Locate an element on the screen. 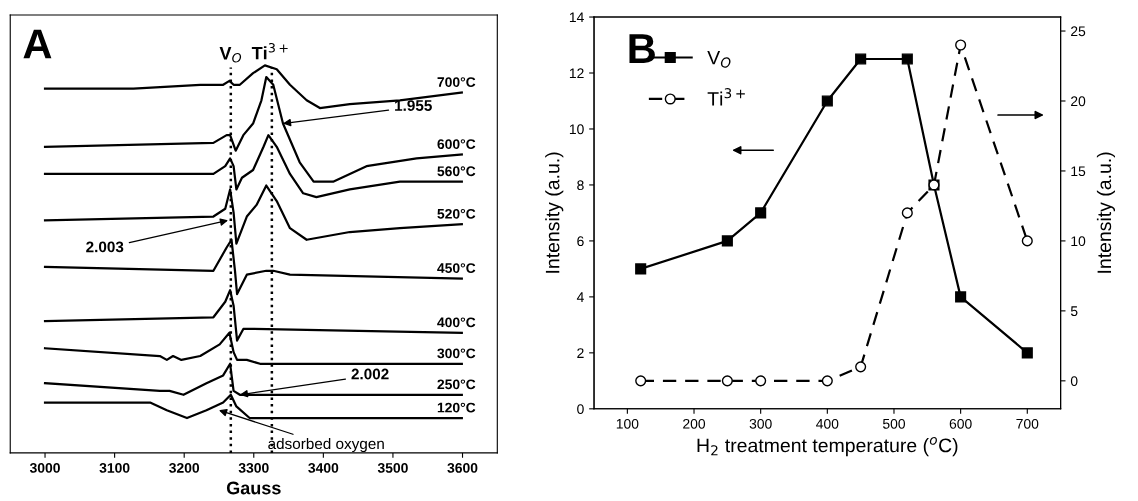 Image resolution: width=1138 pixels, height=501 pixels. y-tick-label: 14 is located at coordinates (576, 17).